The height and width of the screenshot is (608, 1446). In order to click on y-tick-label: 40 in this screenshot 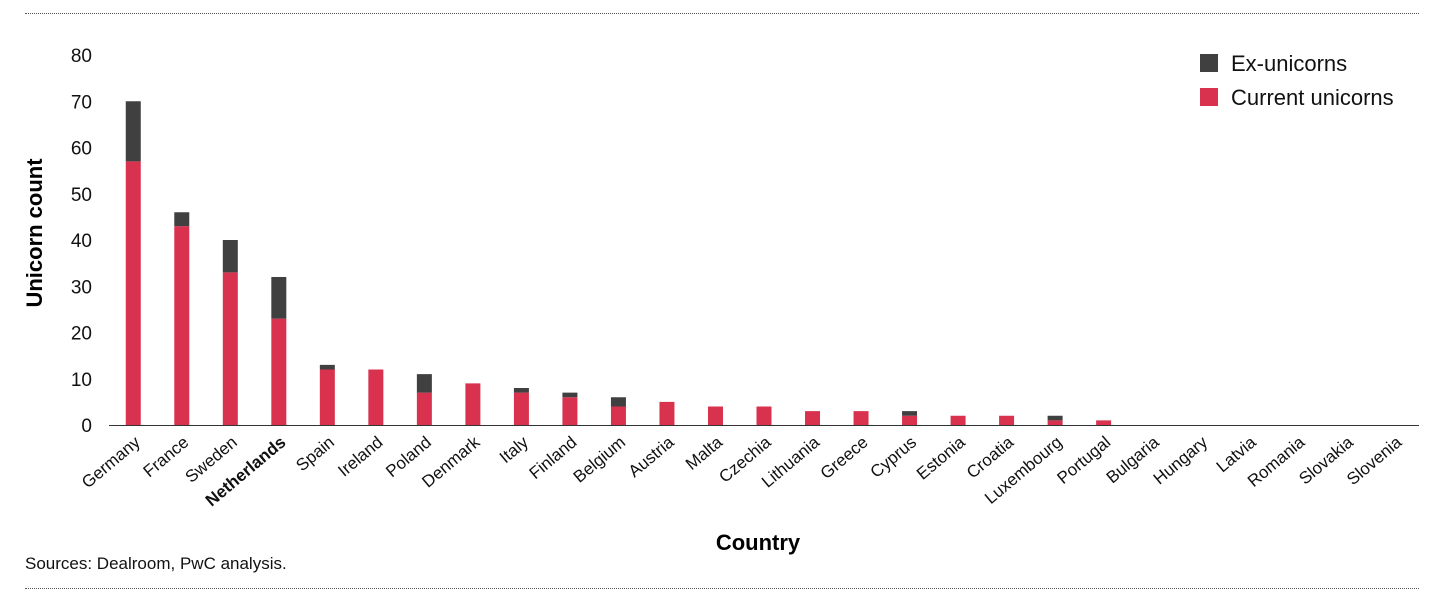, I will do `click(81, 241)`.